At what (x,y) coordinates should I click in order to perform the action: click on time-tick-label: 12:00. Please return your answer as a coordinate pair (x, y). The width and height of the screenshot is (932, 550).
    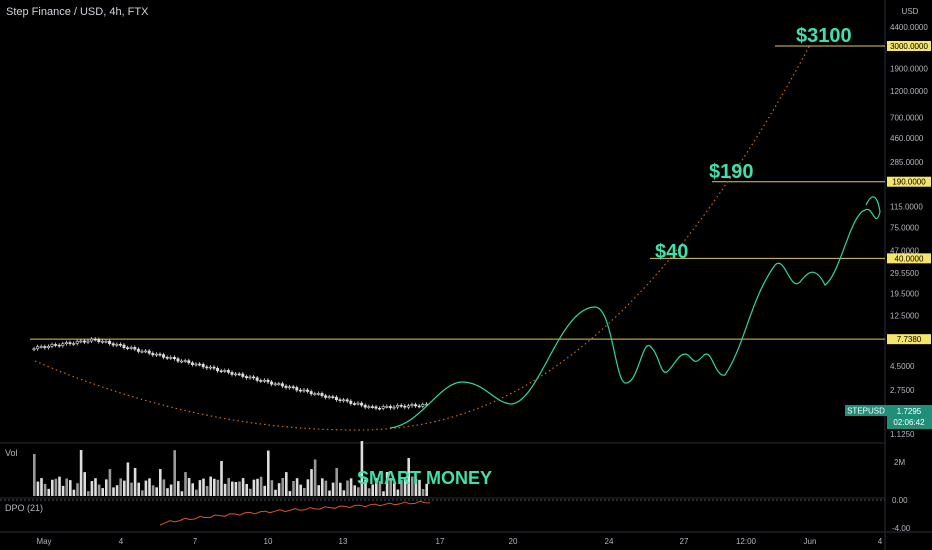
    Looking at the image, I should click on (746, 541).